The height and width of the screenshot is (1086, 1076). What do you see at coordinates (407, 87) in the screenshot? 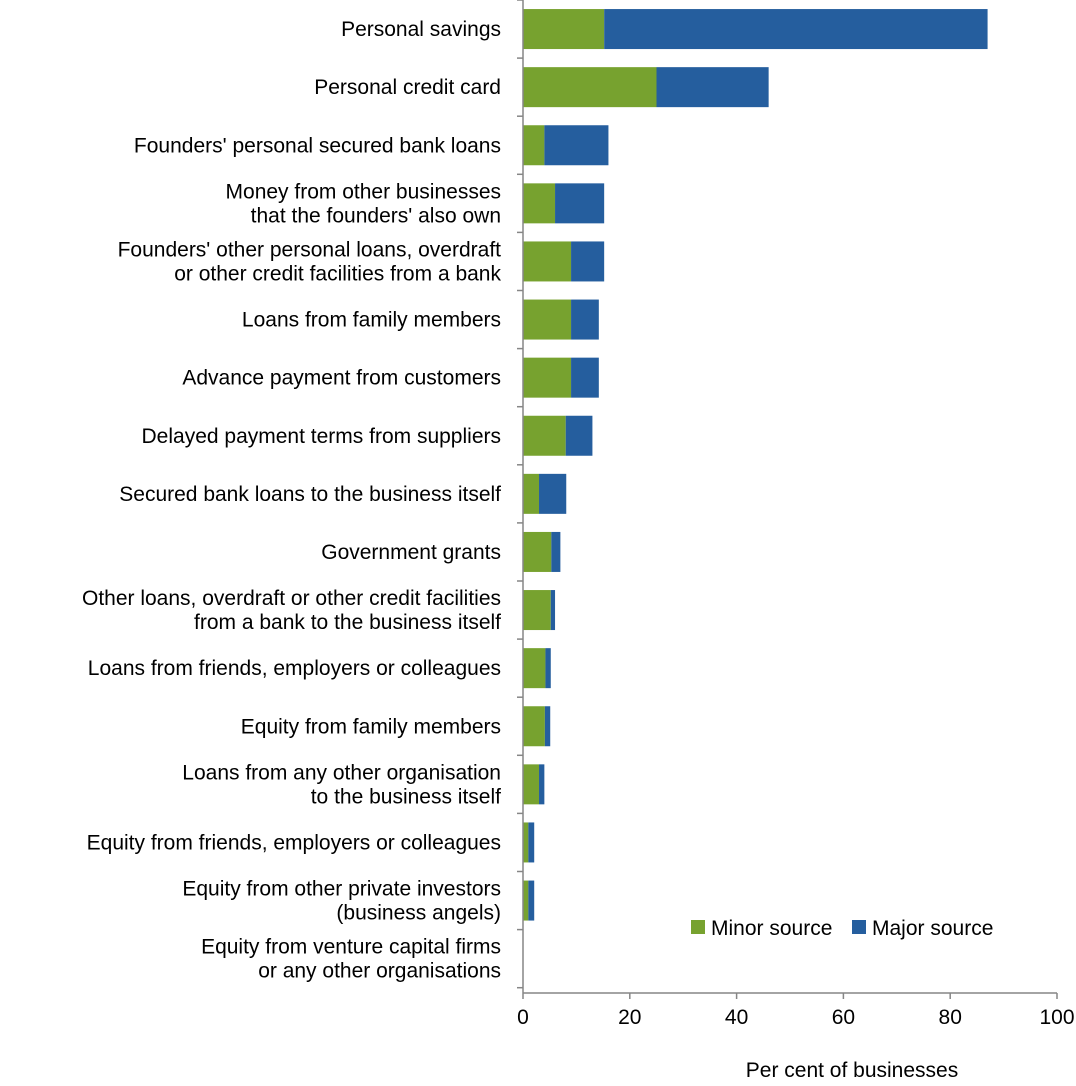
I see `category-label: Personal credit card` at bounding box center [407, 87].